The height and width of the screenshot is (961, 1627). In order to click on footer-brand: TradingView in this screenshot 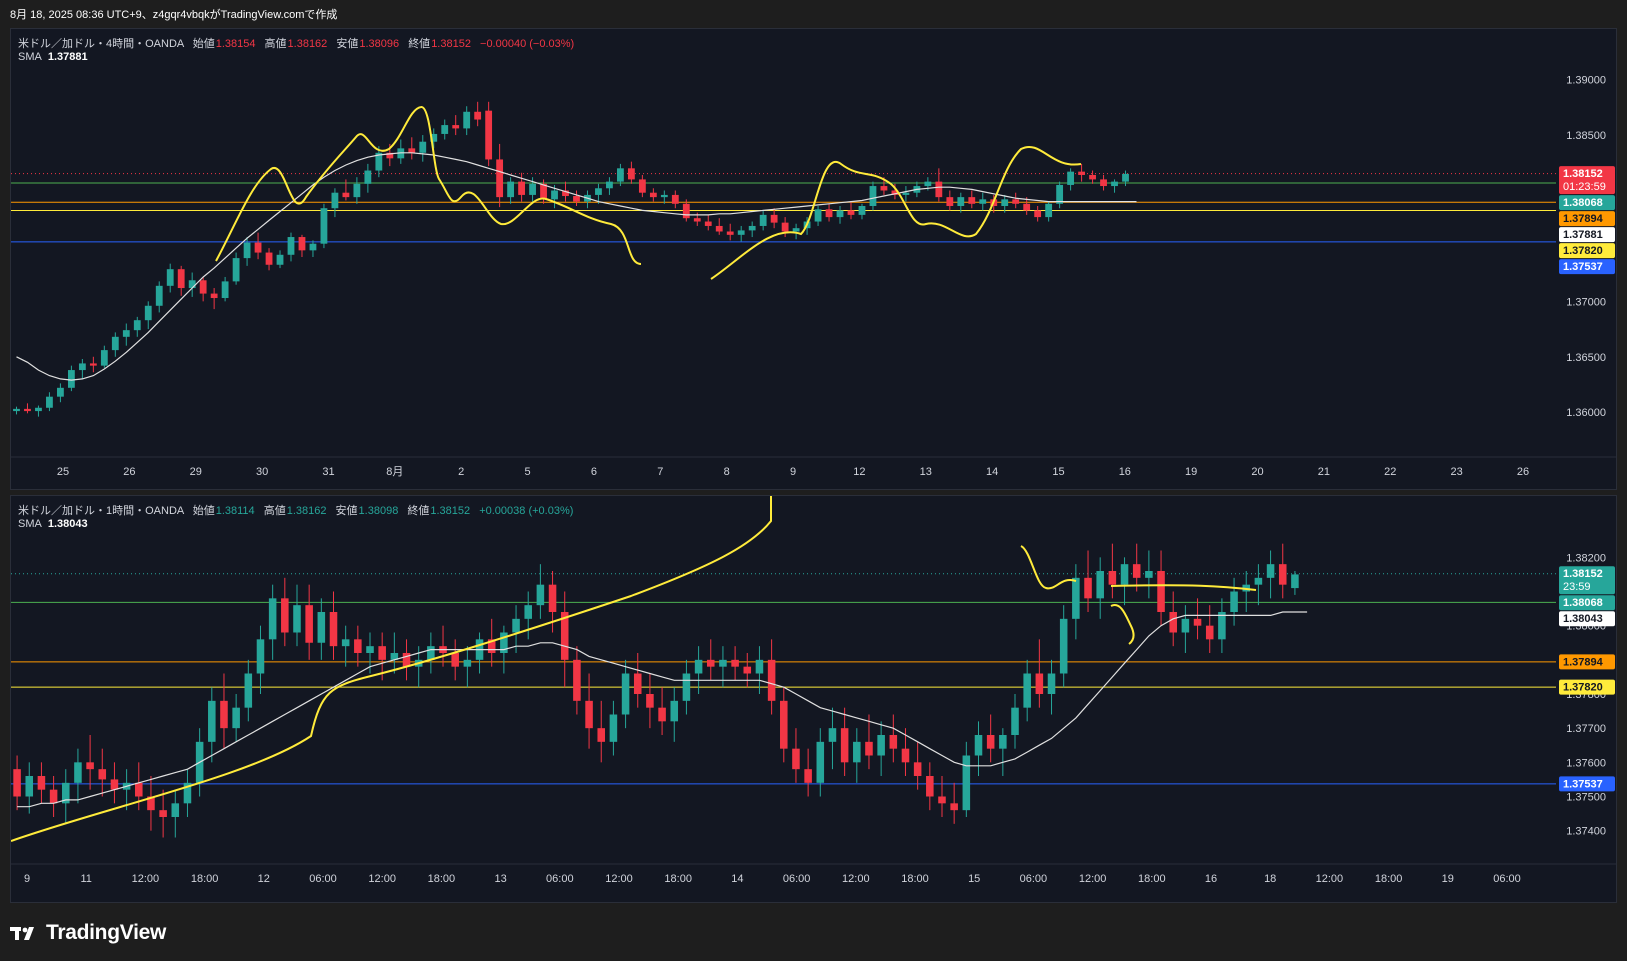, I will do `click(88, 933)`.